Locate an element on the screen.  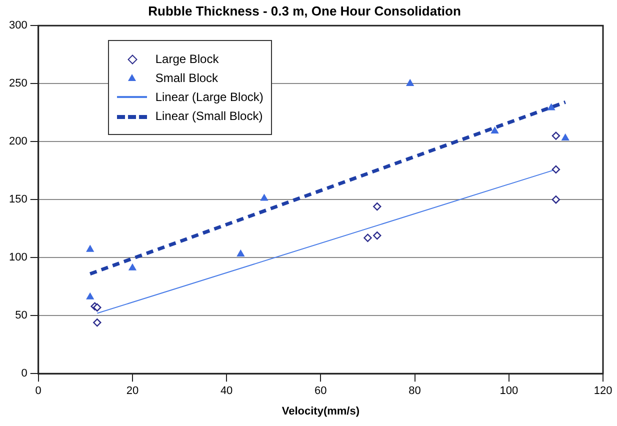
y-tick-label: 200 is located at coordinates (18, 142).